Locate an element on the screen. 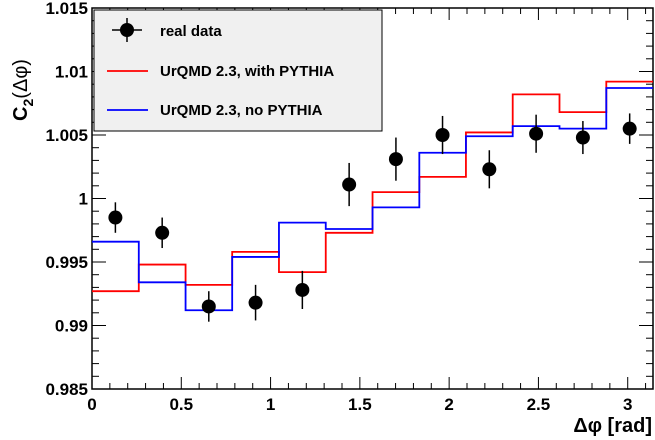 The image size is (655, 440). x-tick-label: 2 is located at coordinates (448, 404).